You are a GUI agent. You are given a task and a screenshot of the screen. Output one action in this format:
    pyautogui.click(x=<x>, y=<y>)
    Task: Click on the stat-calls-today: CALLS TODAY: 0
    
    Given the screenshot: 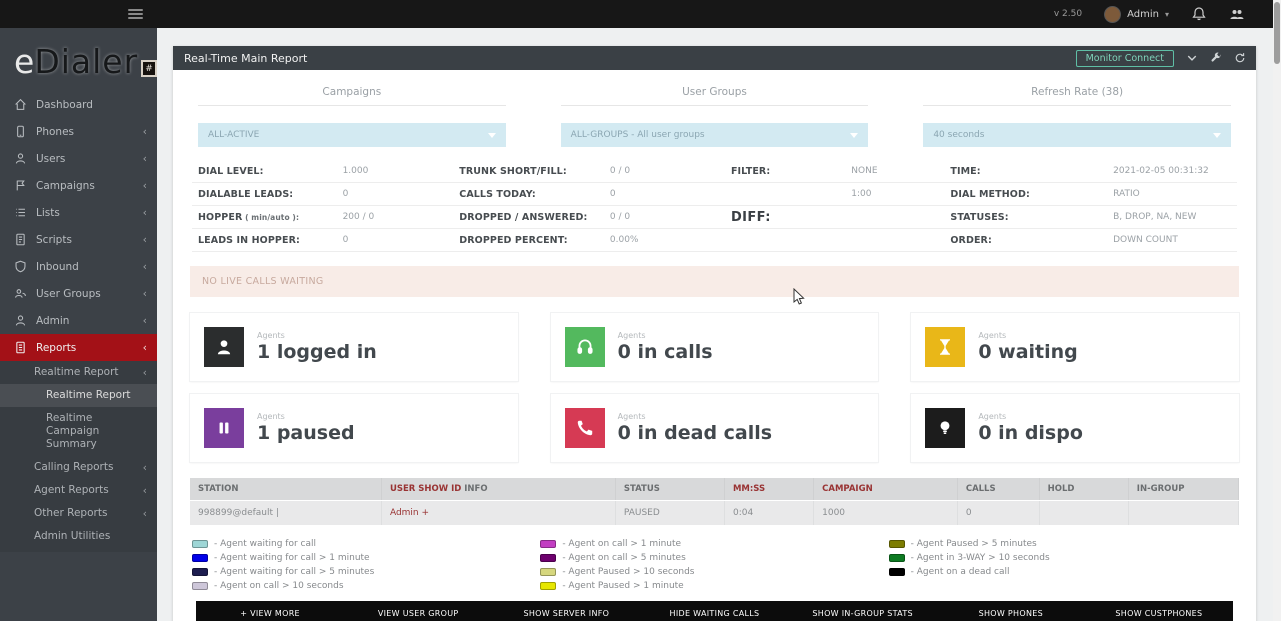 What is the action you would take?
    pyautogui.click(x=589, y=194)
    